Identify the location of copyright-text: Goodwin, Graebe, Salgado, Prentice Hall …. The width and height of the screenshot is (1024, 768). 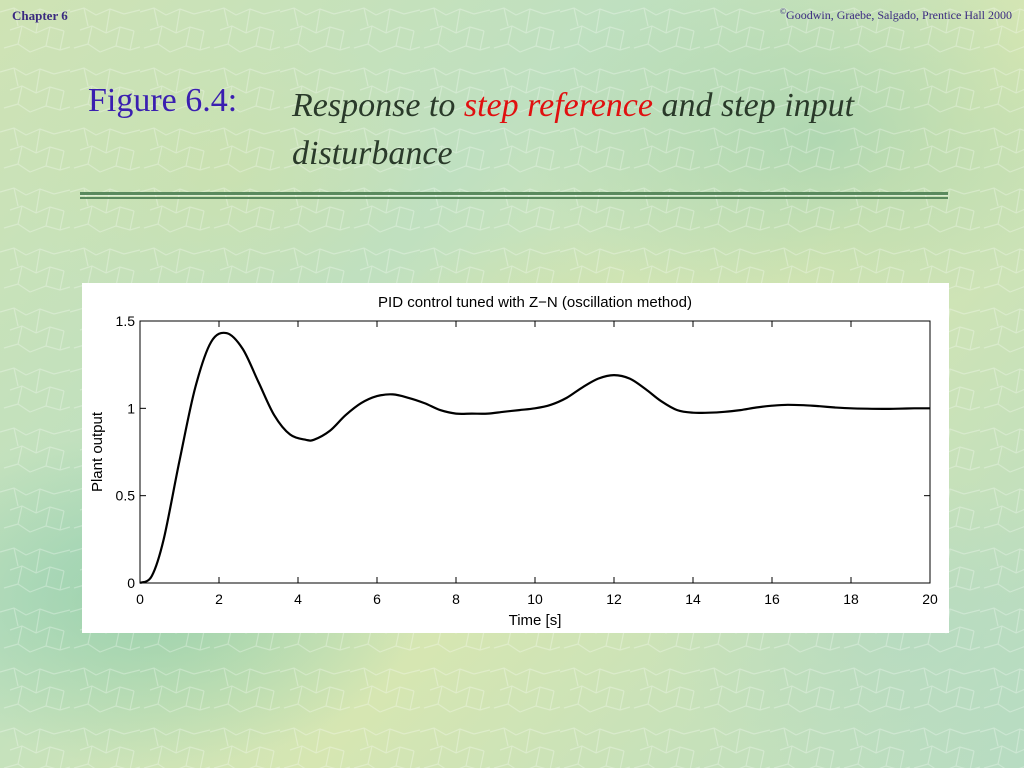
(899, 15).